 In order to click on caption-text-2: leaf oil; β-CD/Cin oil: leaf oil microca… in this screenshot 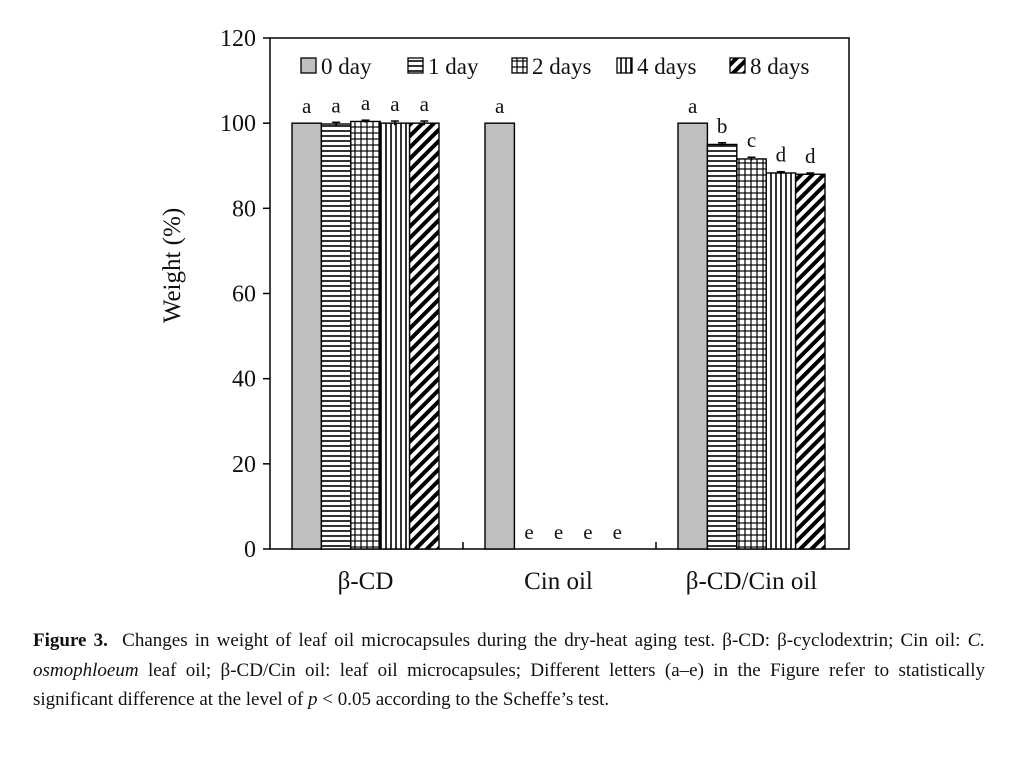, I will do `click(509, 685)`.